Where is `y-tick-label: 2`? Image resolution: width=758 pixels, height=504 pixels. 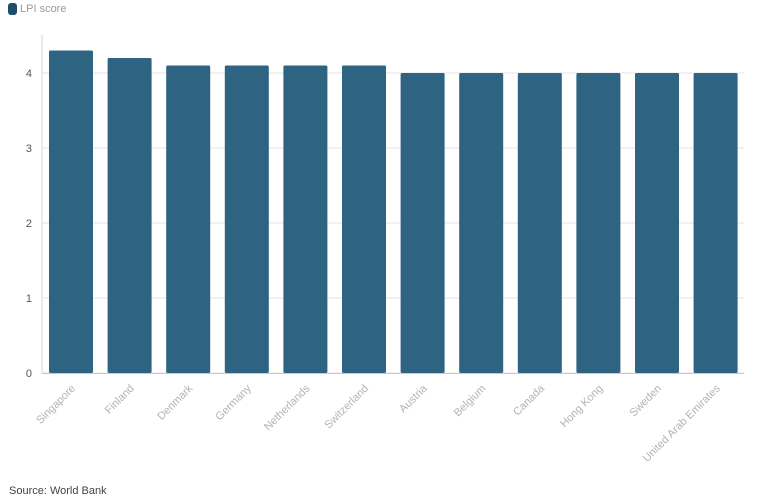
y-tick-label: 2 is located at coordinates (29, 224).